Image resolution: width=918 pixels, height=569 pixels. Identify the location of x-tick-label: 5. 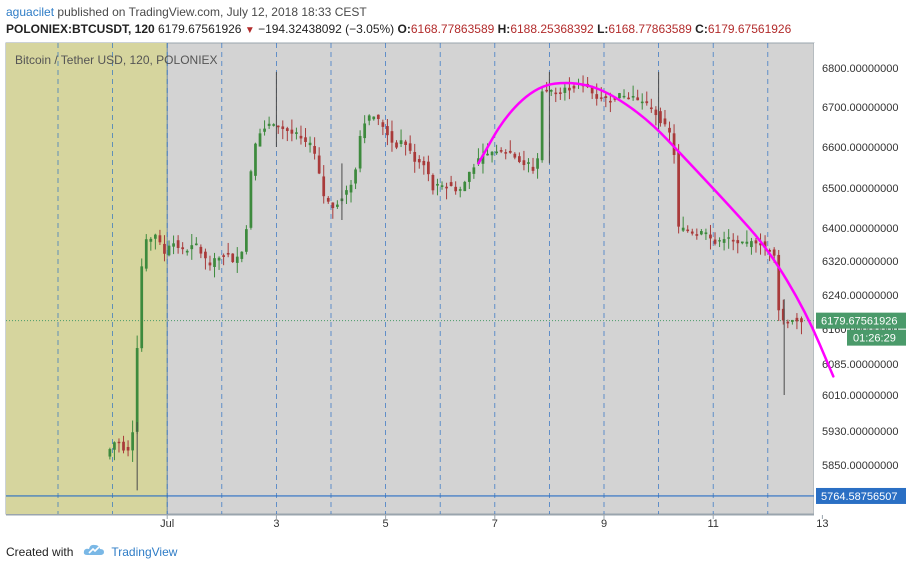
(386, 524).